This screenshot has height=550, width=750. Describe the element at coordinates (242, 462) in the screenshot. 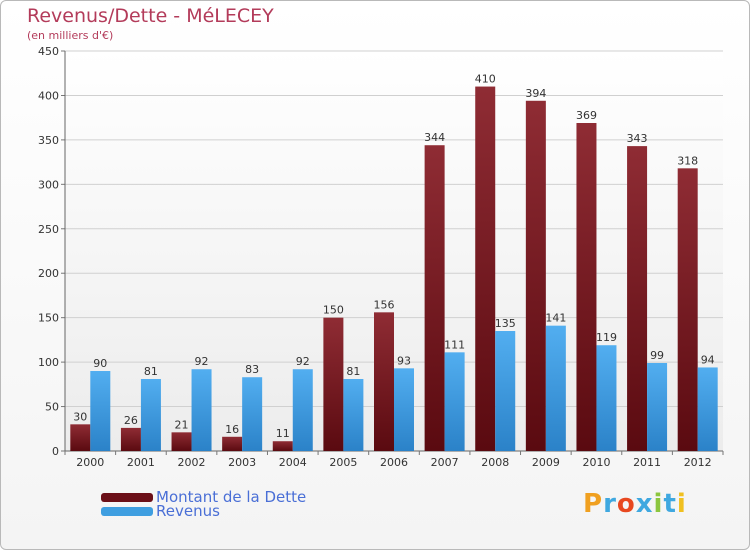

I see `x-tick-label: 2003` at that location.